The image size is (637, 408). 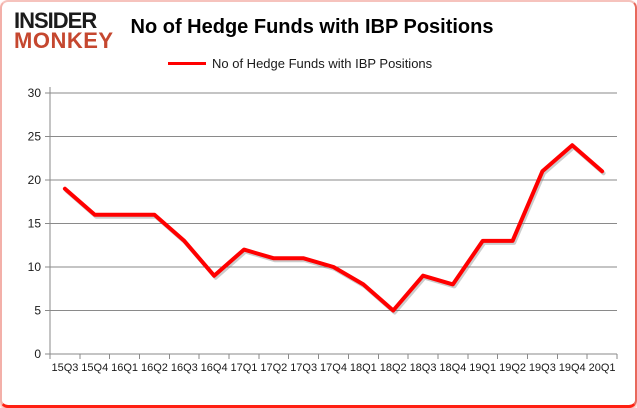 I want to click on x-axis-label: 16Q4, so click(x=214, y=368).